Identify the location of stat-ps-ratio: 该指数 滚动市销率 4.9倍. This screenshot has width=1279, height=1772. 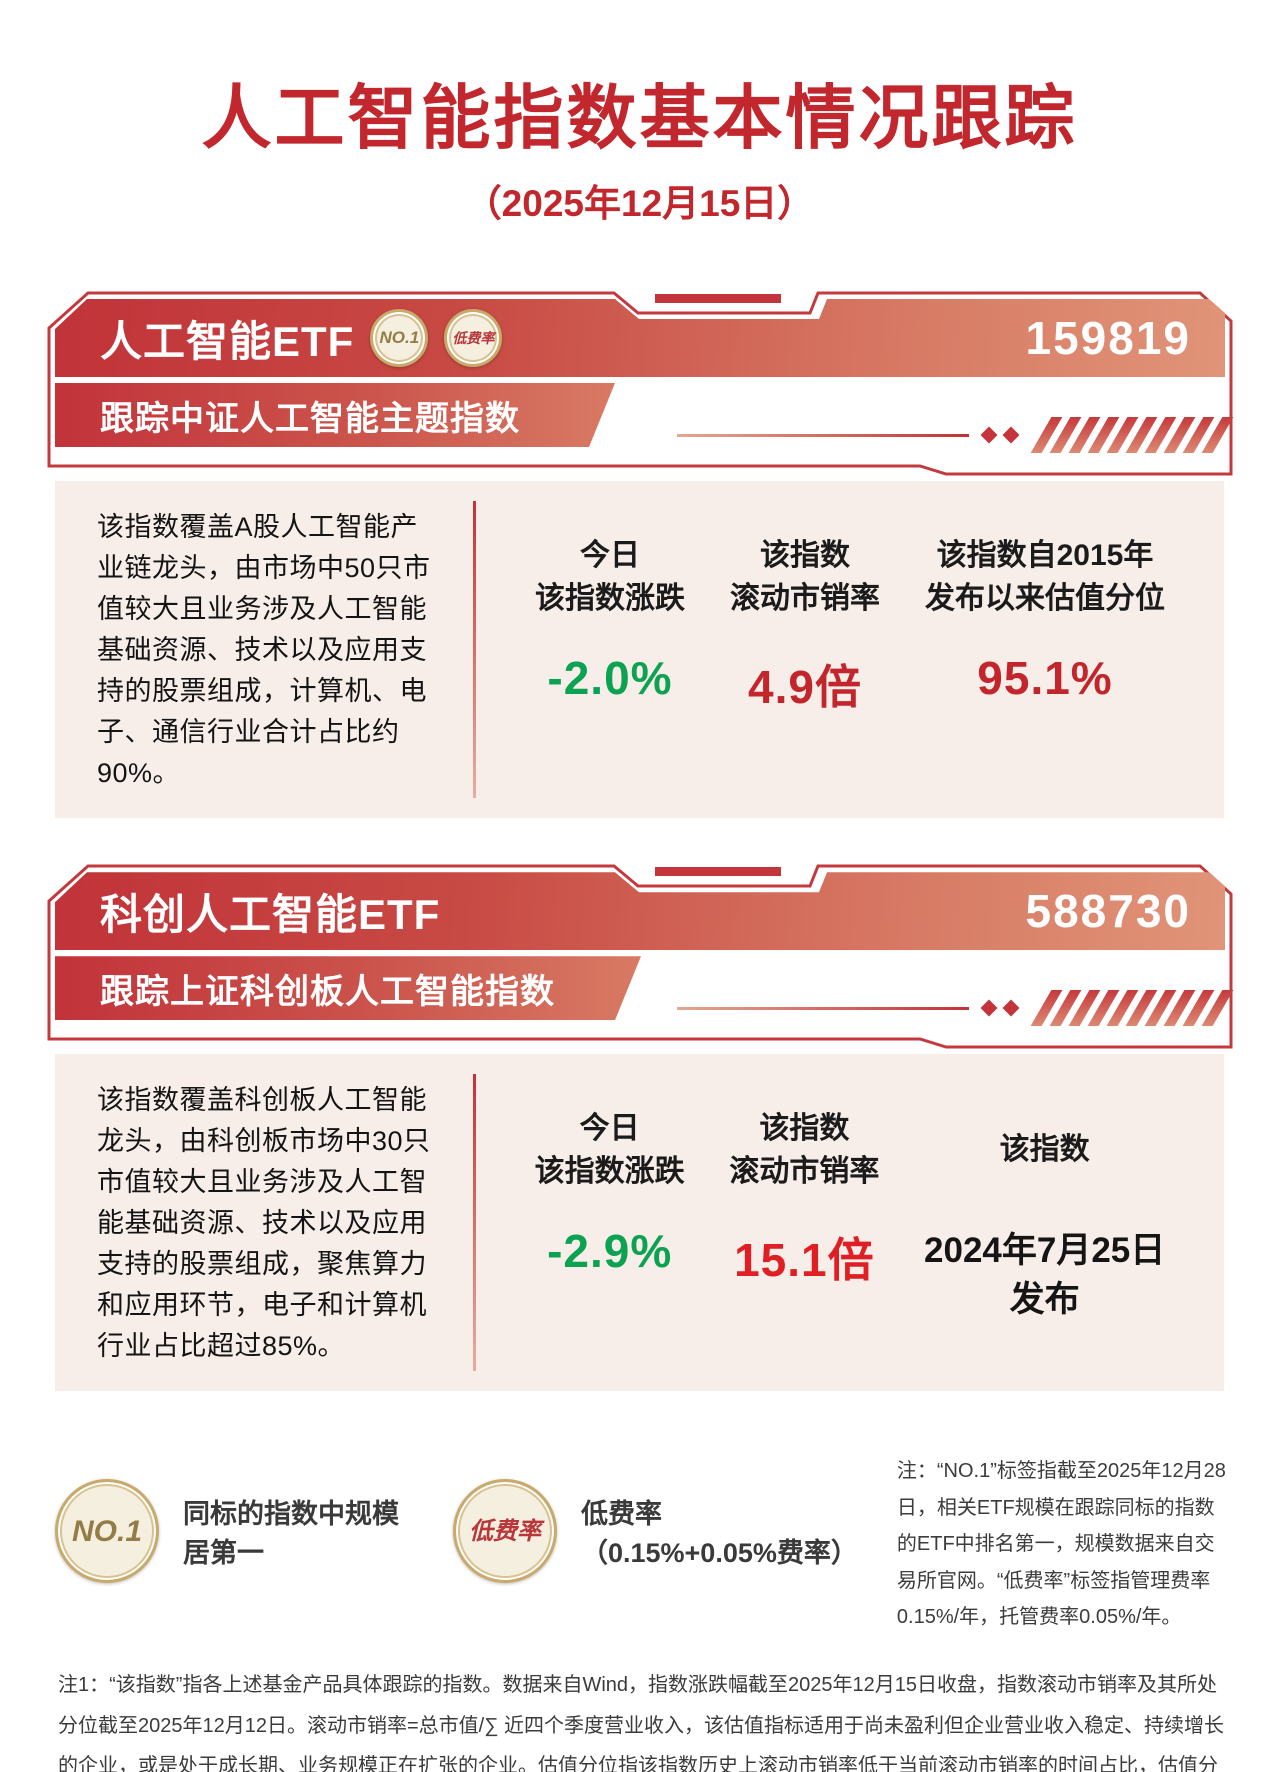
(805, 674).